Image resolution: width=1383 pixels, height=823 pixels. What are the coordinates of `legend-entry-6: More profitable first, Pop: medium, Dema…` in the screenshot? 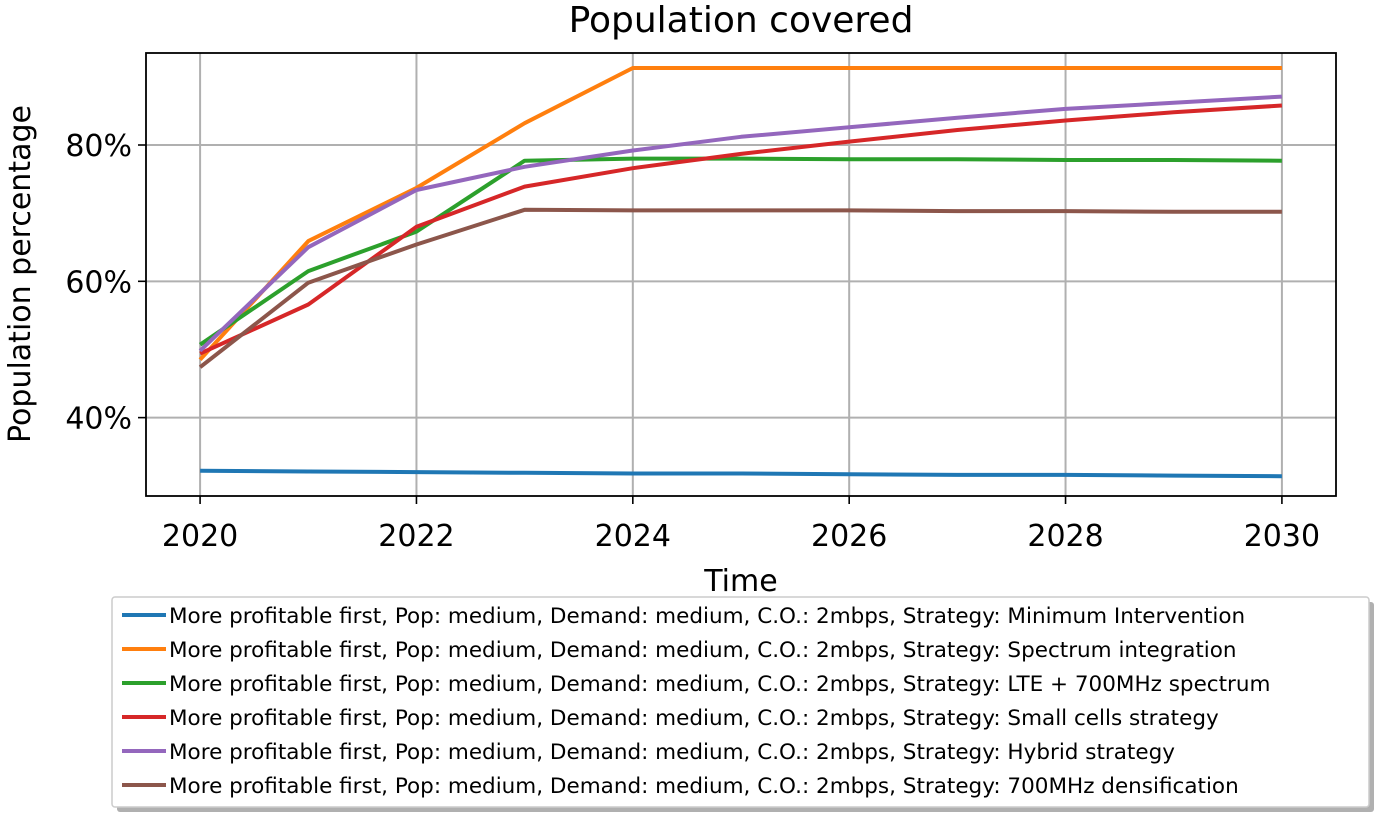 It's located at (704, 786).